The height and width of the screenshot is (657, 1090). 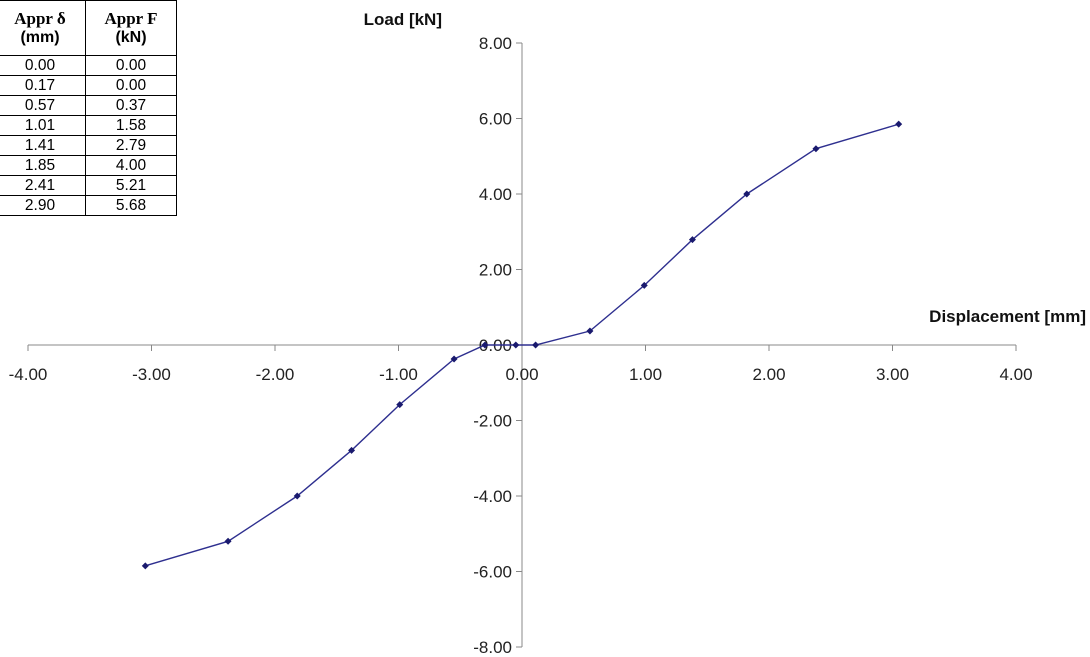 I want to click on y-axis-title: Load [kN], so click(x=403, y=19).